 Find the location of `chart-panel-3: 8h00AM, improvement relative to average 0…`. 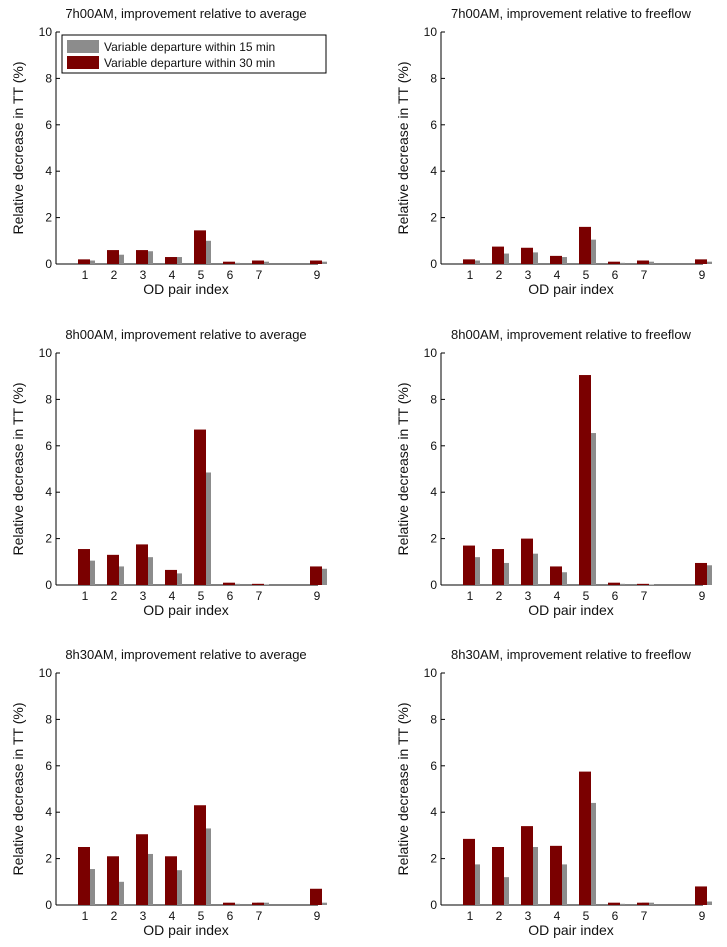

chart-panel-3: 8h00AM, improvement relative to average 0… is located at coordinates (168, 472).